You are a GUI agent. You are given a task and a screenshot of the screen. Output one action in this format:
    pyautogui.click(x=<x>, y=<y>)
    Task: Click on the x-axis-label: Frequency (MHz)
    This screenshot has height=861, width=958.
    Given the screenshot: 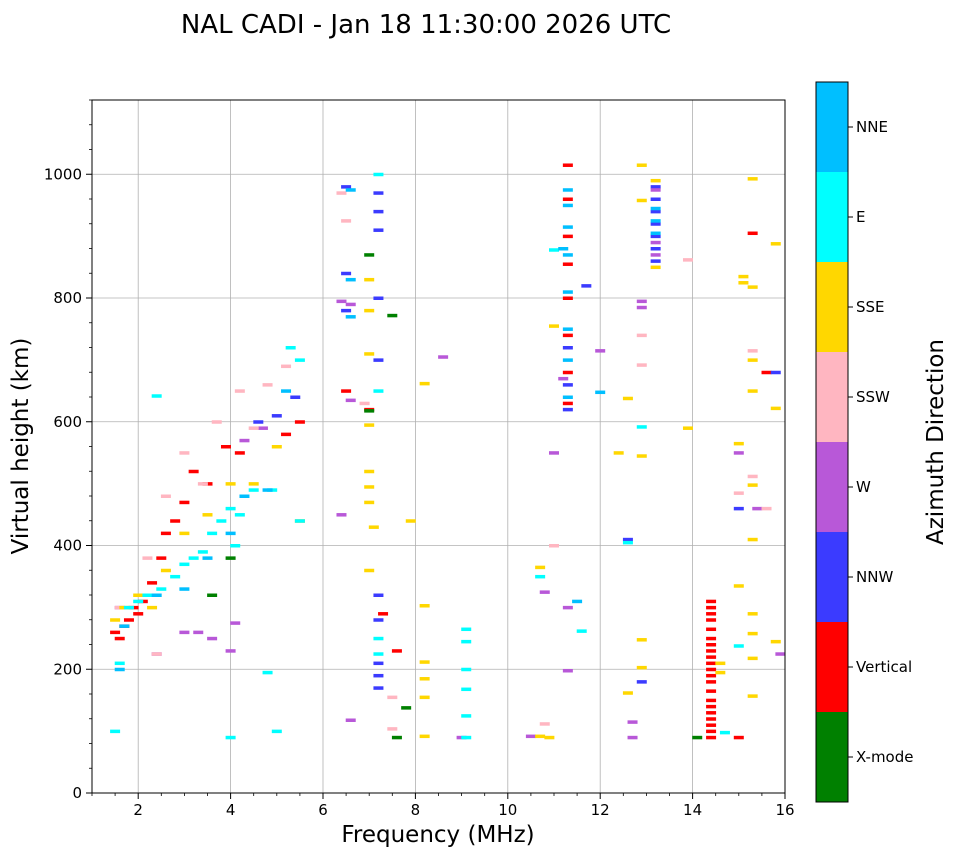 What is the action you would take?
    pyautogui.click(x=437, y=835)
    